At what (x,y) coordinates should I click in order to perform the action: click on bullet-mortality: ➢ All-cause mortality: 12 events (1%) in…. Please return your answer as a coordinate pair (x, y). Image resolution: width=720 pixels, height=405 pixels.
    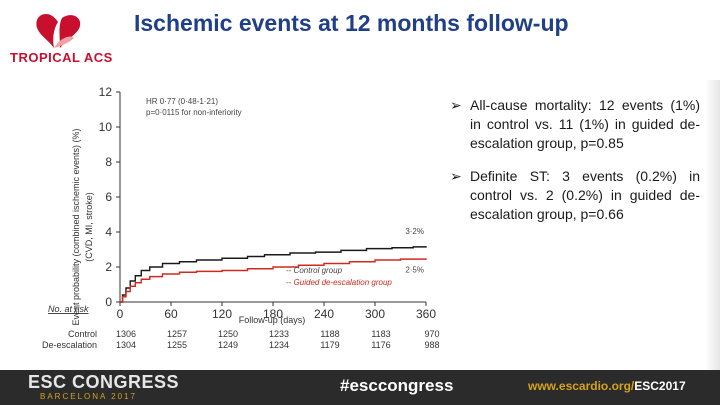
    Looking at the image, I should click on (575, 124).